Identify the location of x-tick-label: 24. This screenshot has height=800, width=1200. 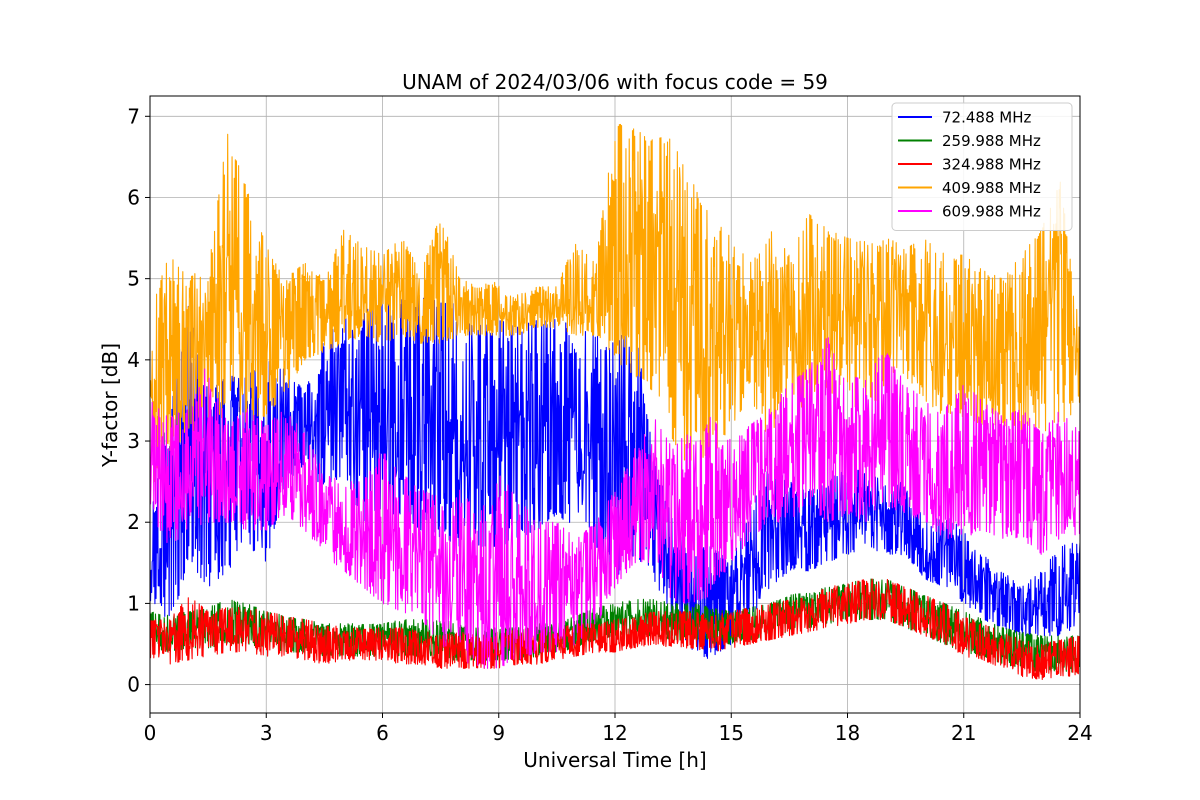
(1079, 733).